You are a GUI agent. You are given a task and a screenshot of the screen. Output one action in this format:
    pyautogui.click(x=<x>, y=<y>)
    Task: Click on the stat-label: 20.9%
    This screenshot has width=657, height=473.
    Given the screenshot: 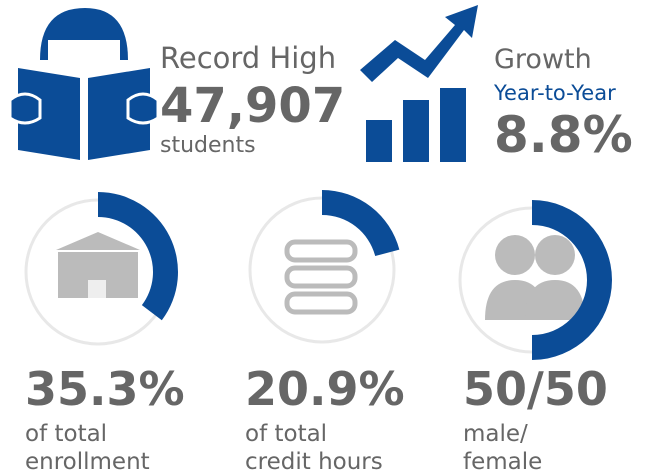 What is the action you would take?
    pyautogui.click(x=325, y=389)
    